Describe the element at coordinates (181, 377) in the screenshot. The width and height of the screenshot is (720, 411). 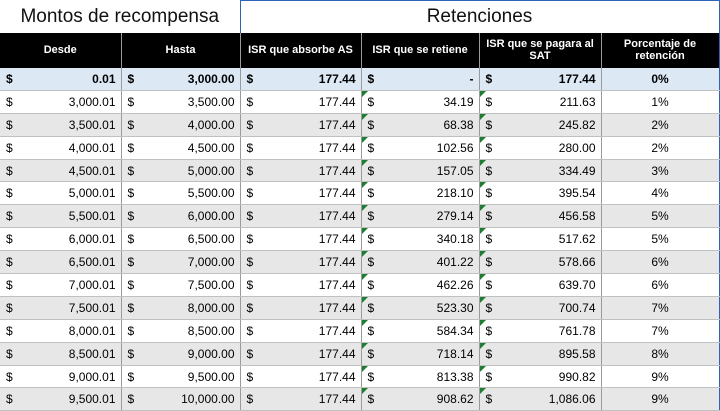
I see `cell-hasta: $9,500.00` at that location.